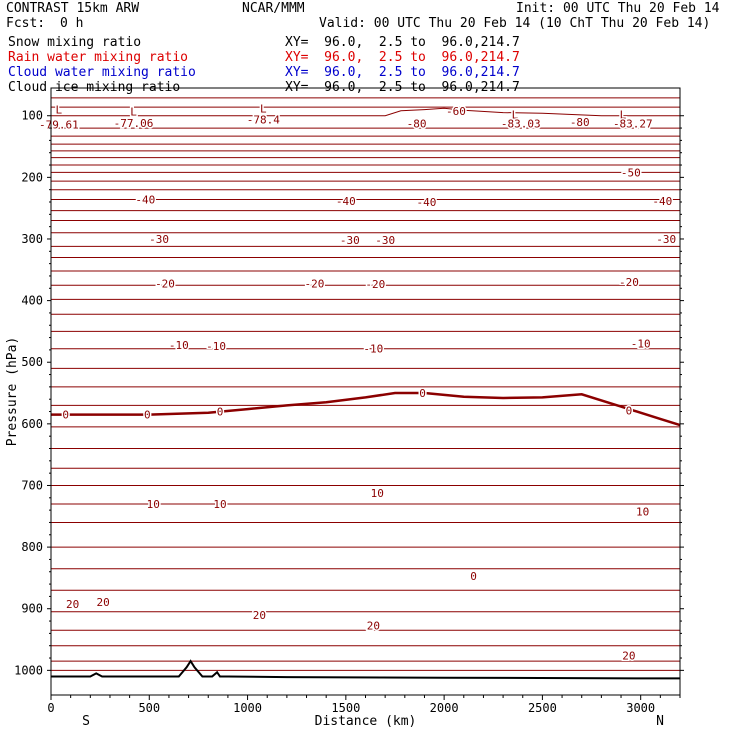 Image resolution: width=740 pixels, height=740 pixels. Describe the element at coordinates (59, 124) in the screenshot. I see `contour-label: -79.61` at that location.